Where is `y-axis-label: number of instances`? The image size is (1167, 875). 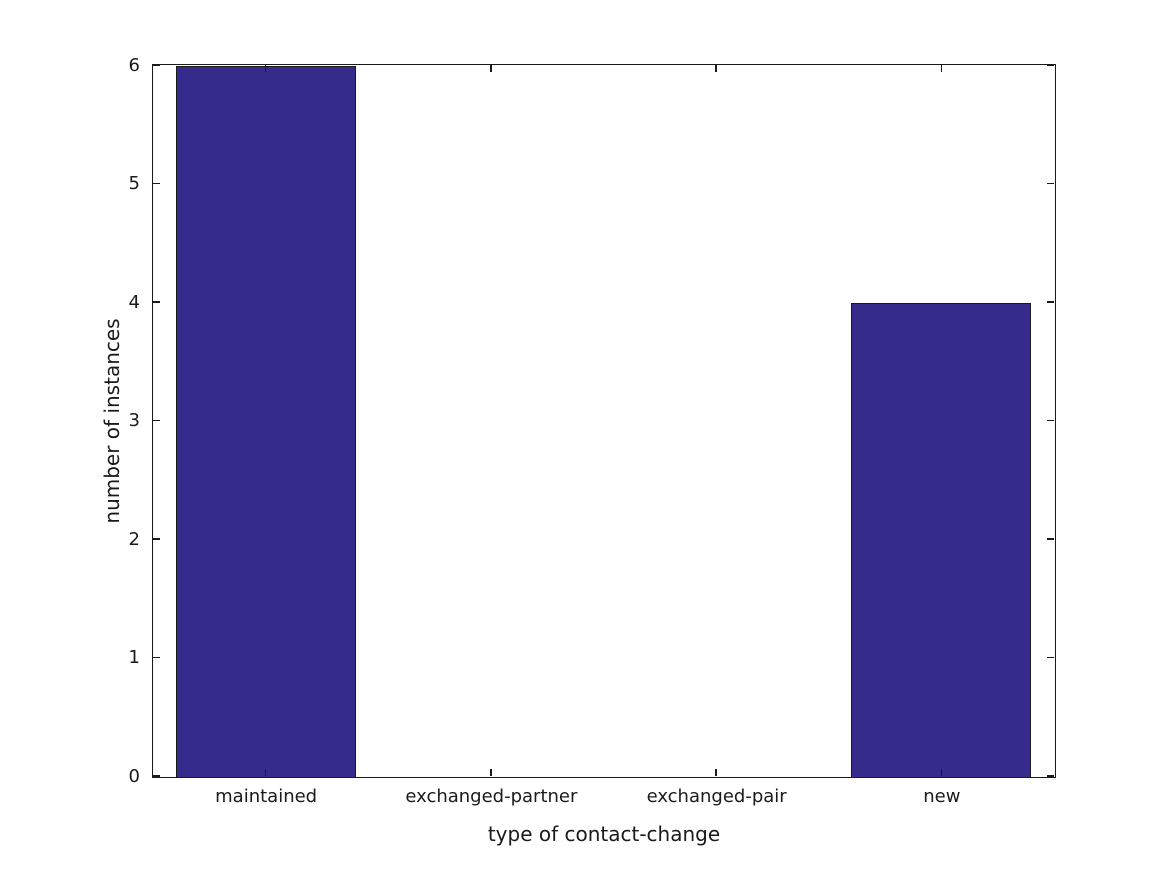 y-axis-label: number of instances is located at coordinates (112, 421).